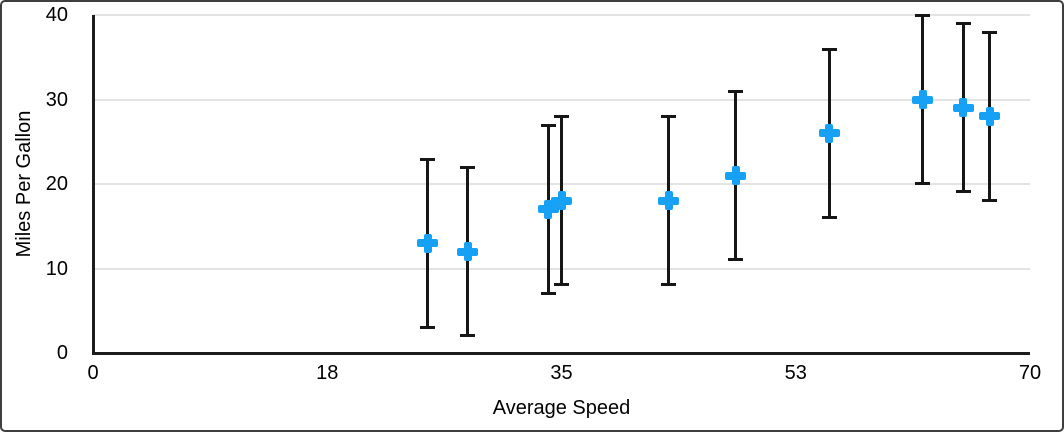 The image size is (1064, 432). Describe the element at coordinates (56, 184) in the screenshot. I see `y-tick-label: 20` at that location.